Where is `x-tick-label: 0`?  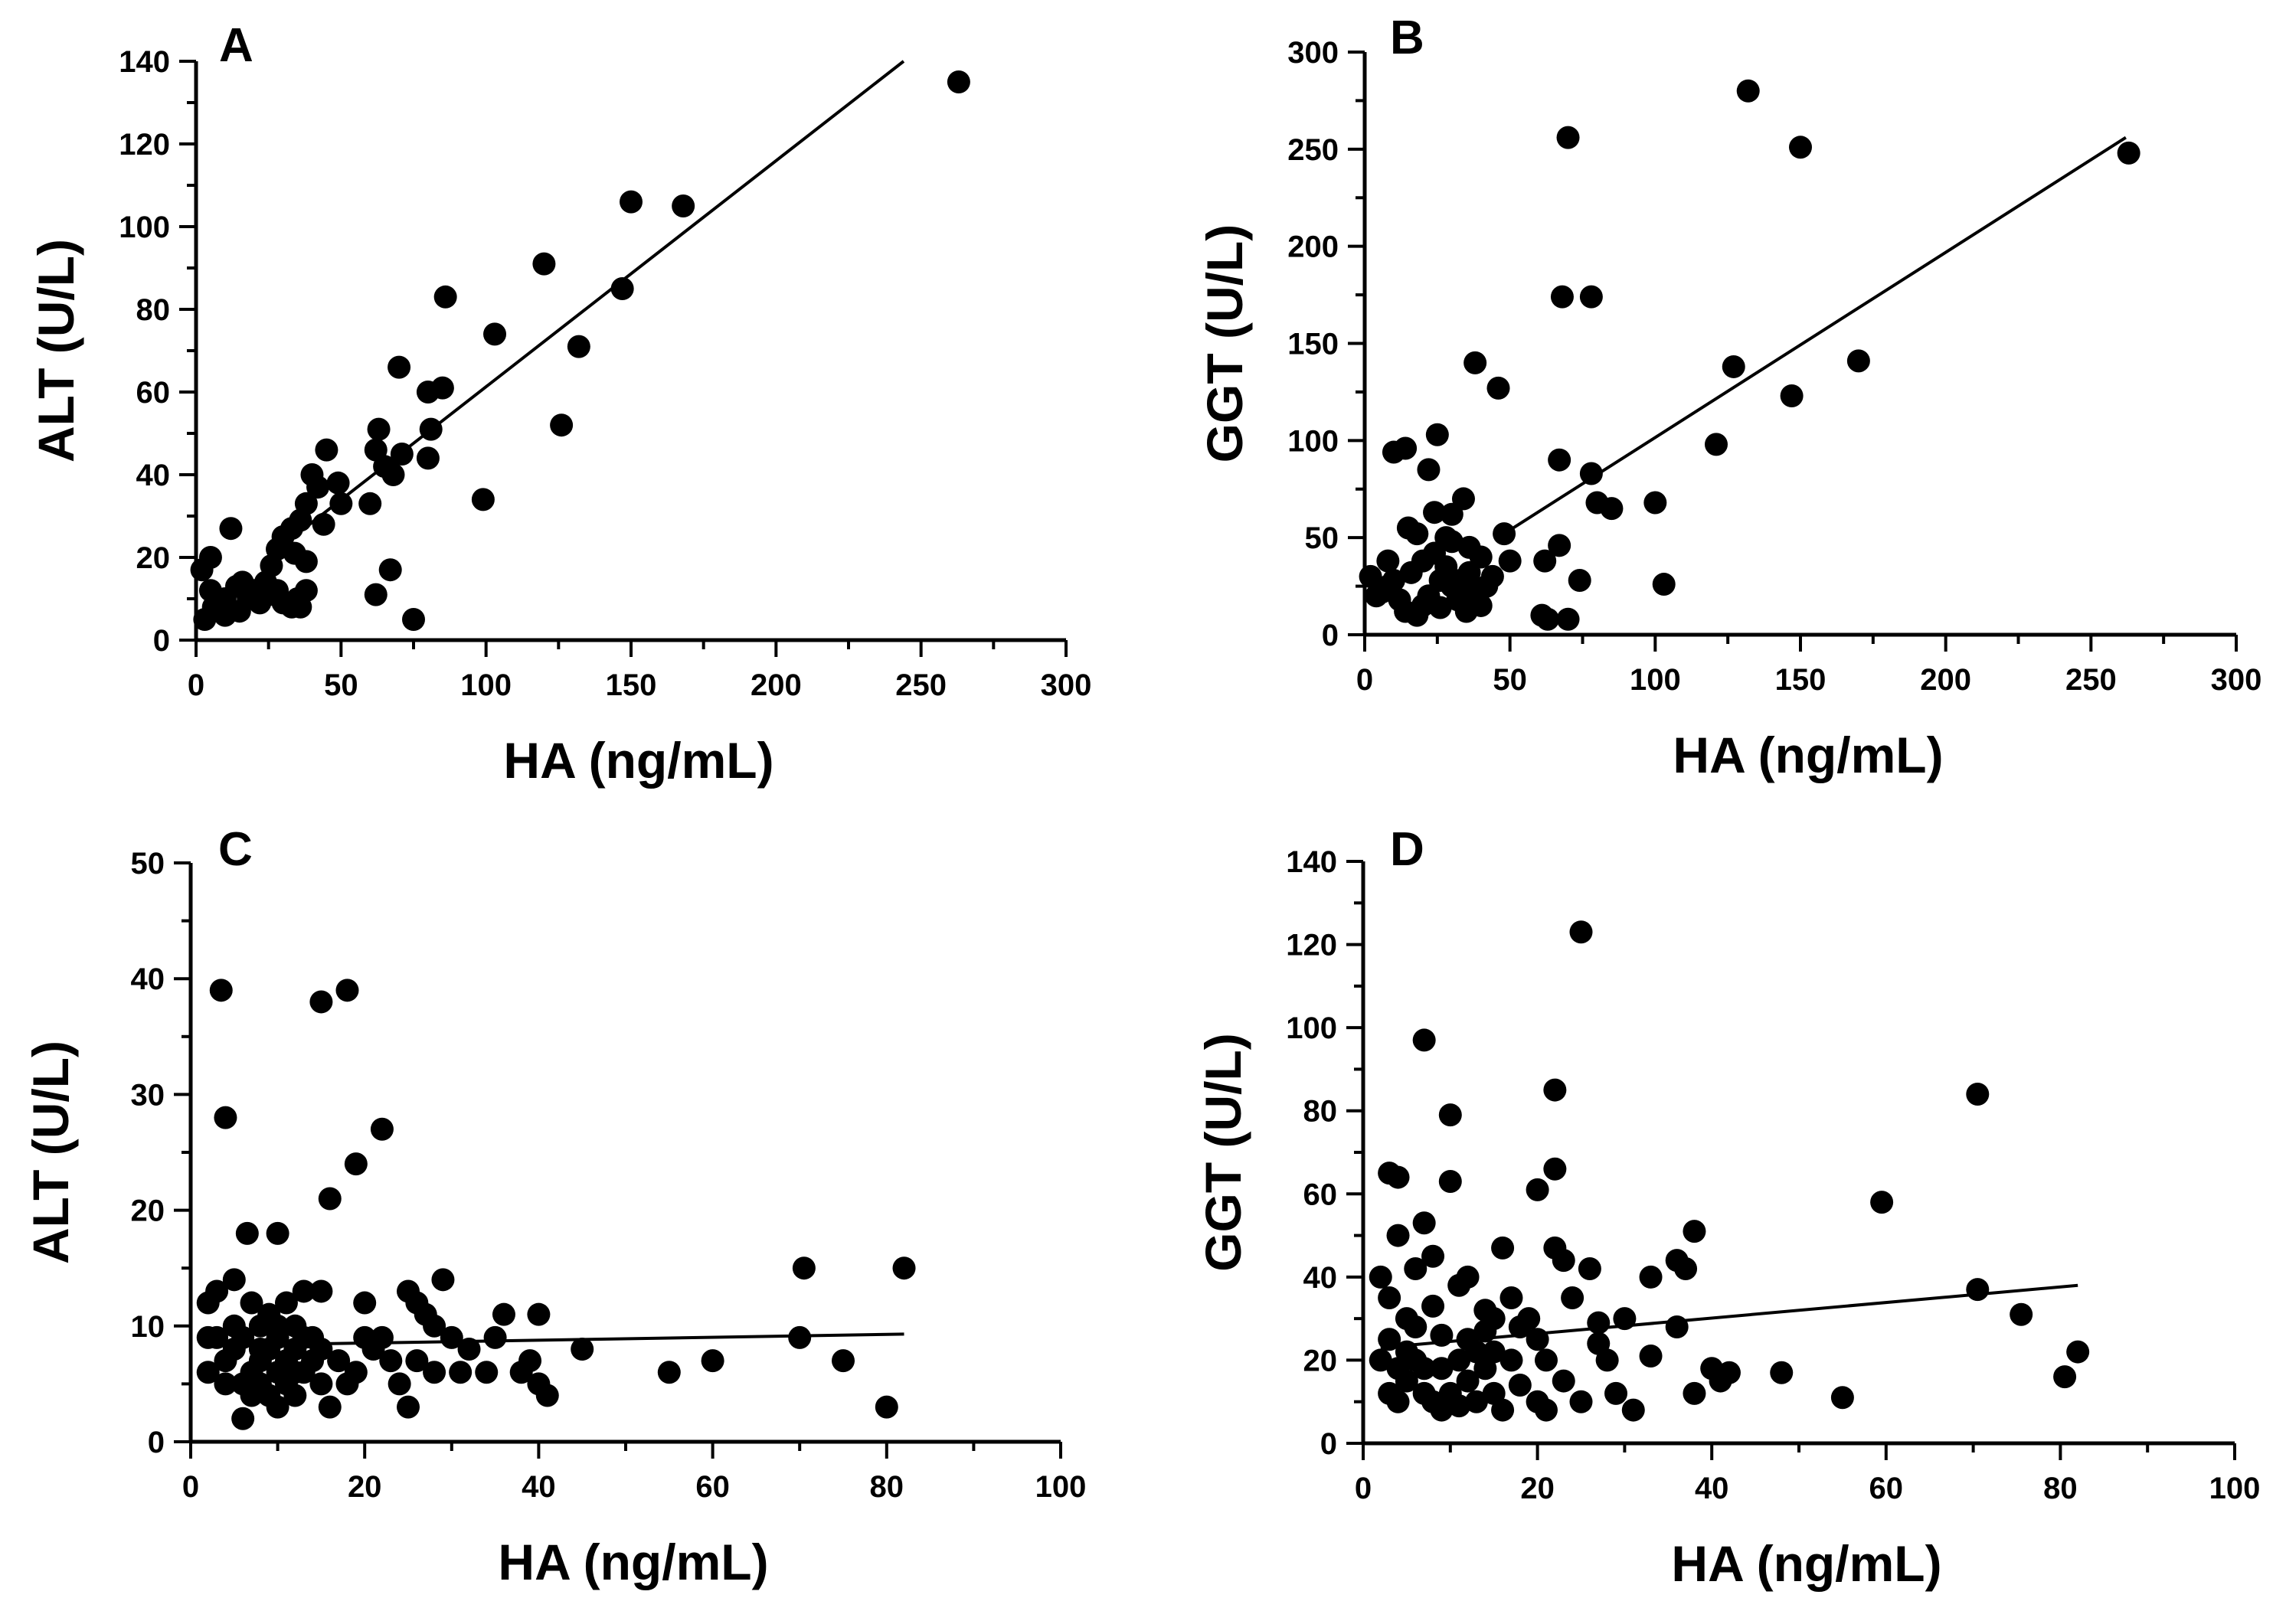
x-tick-label: 0 is located at coordinates (1364, 680).